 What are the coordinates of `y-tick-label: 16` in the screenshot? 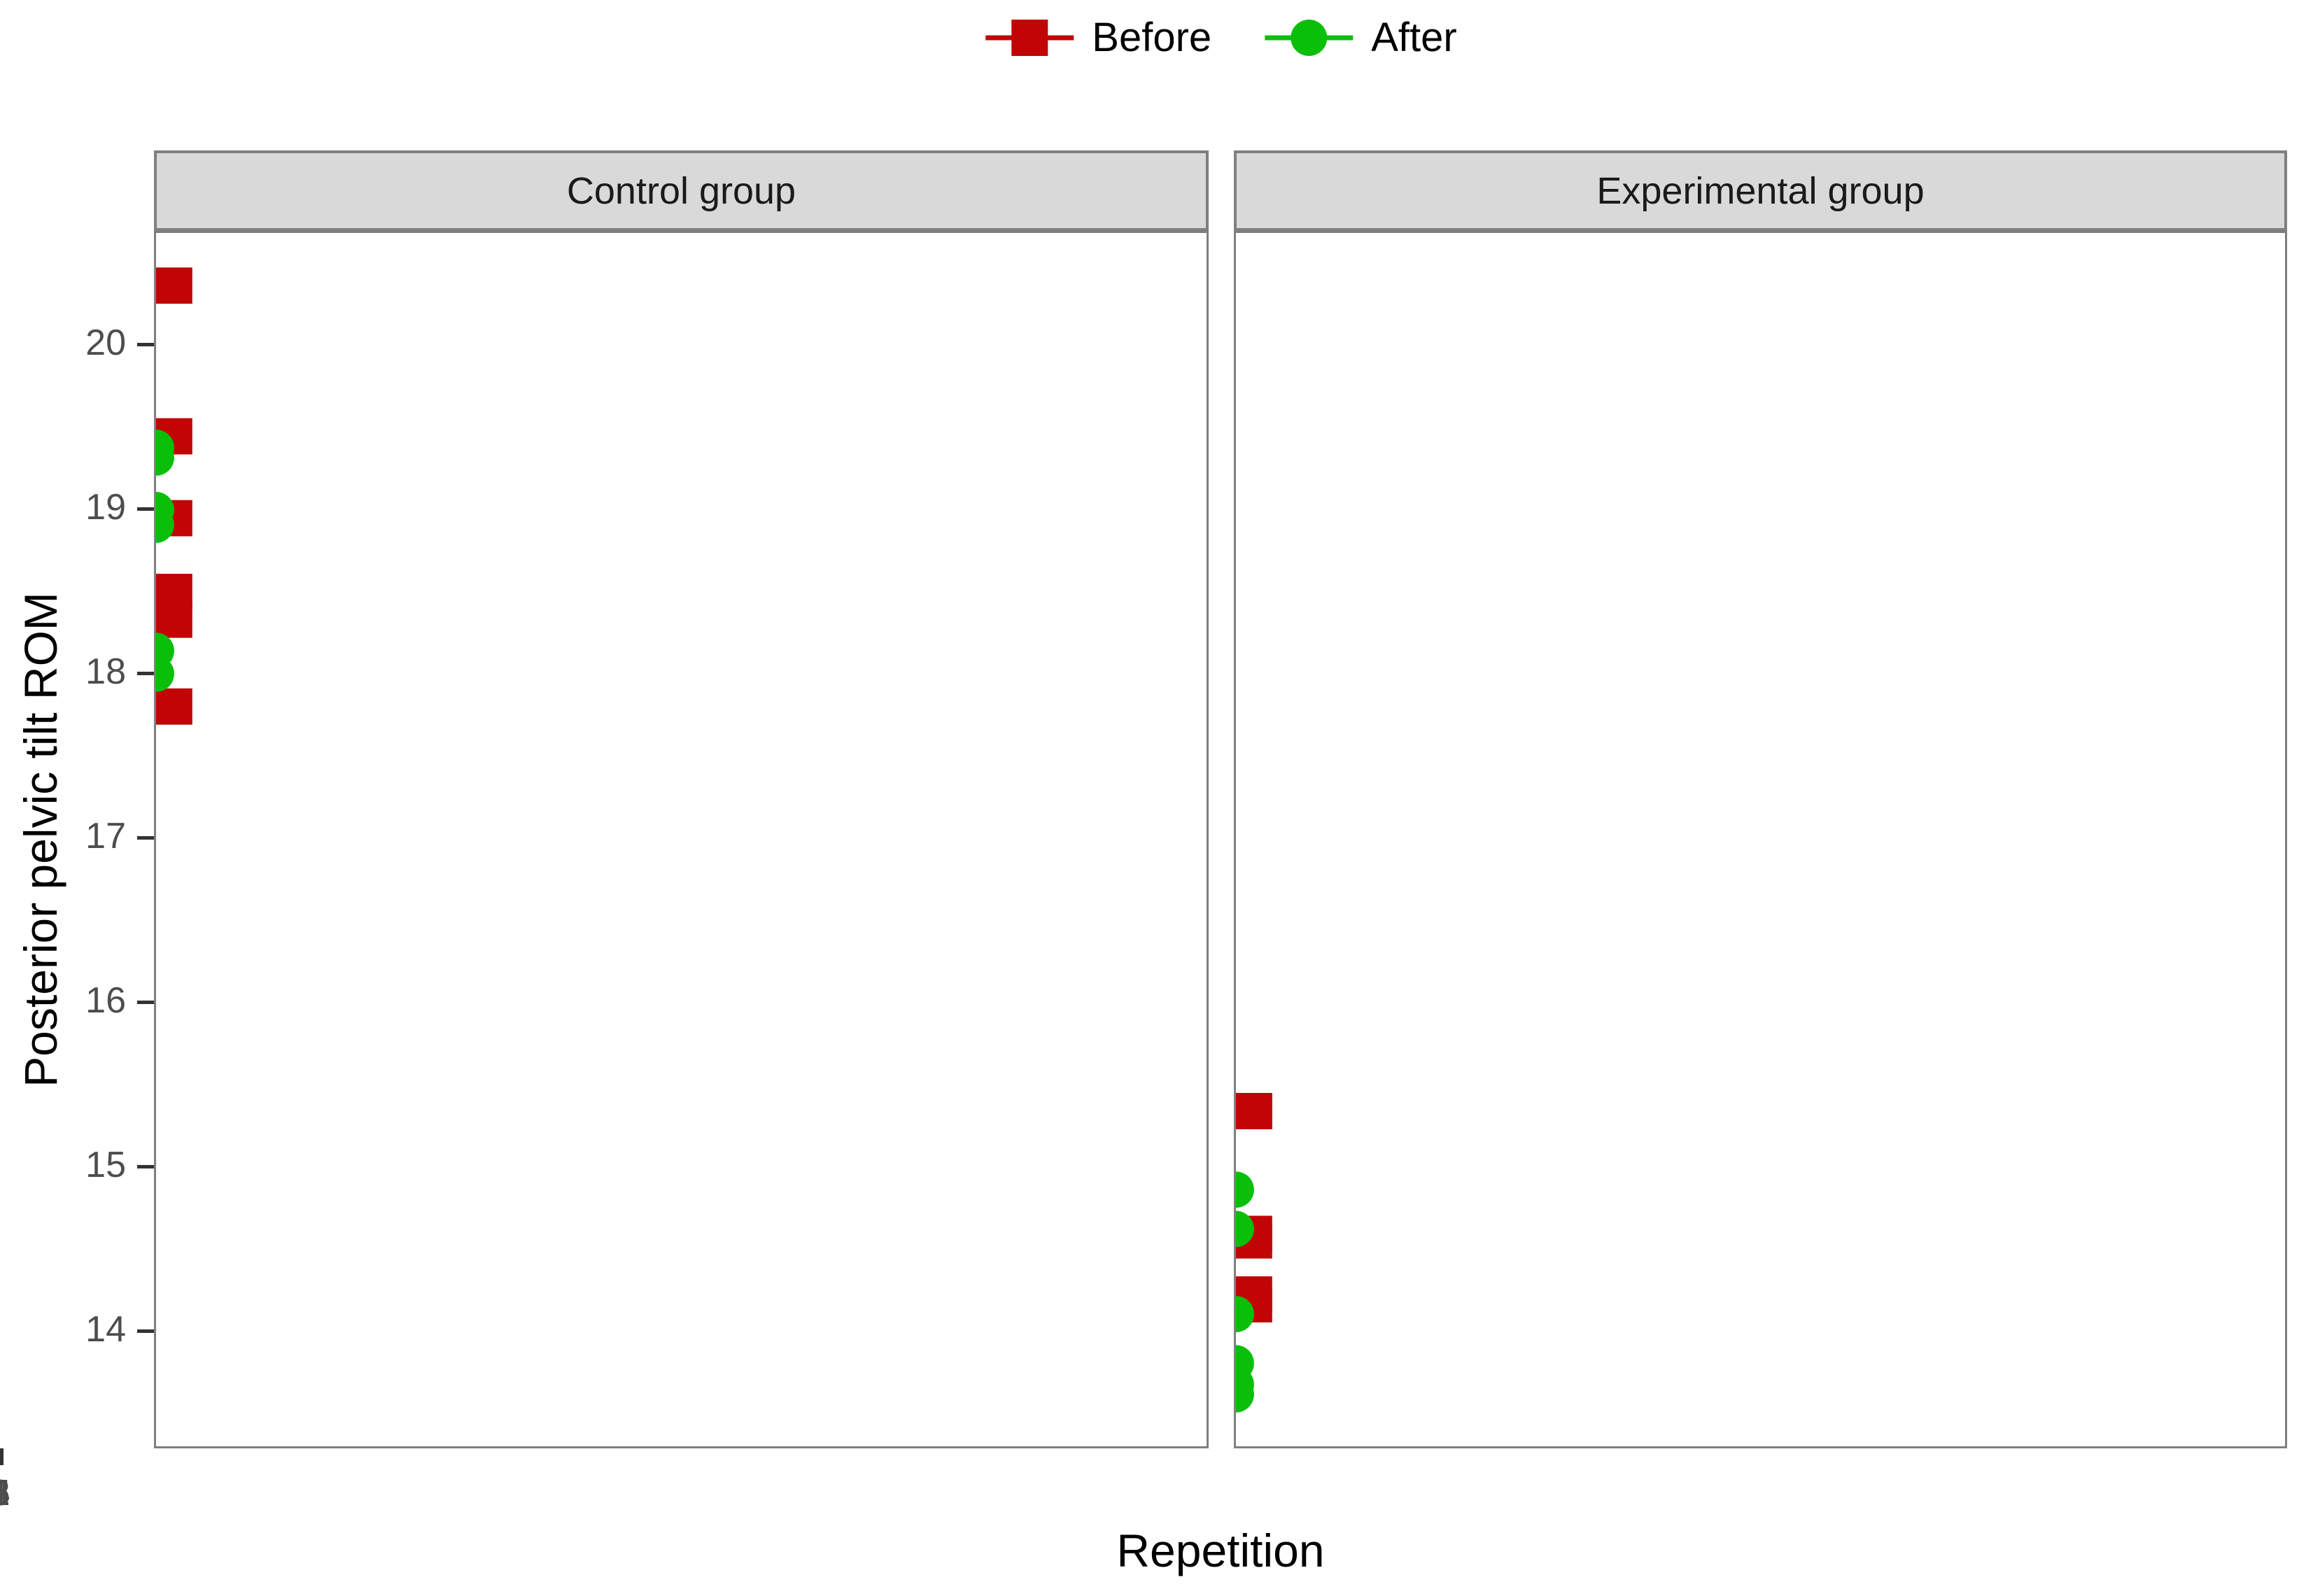 It's located at (105, 1000).